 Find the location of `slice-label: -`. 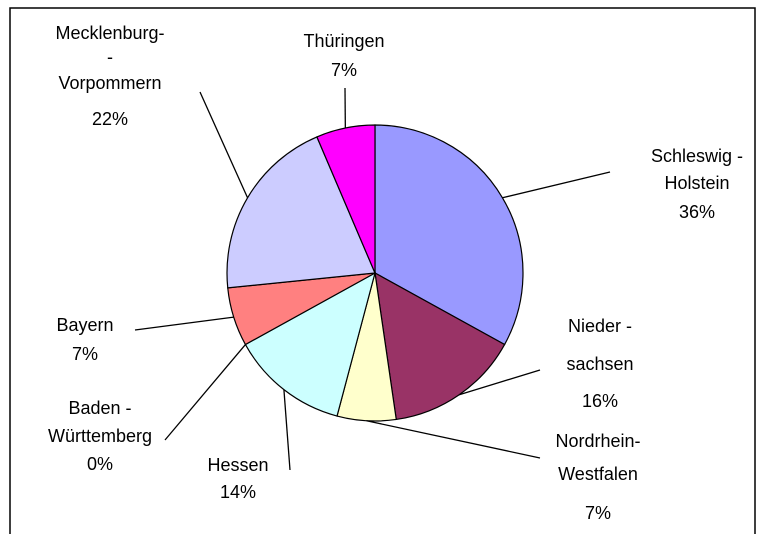

slice-label: - is located at coordinates (110, 57).